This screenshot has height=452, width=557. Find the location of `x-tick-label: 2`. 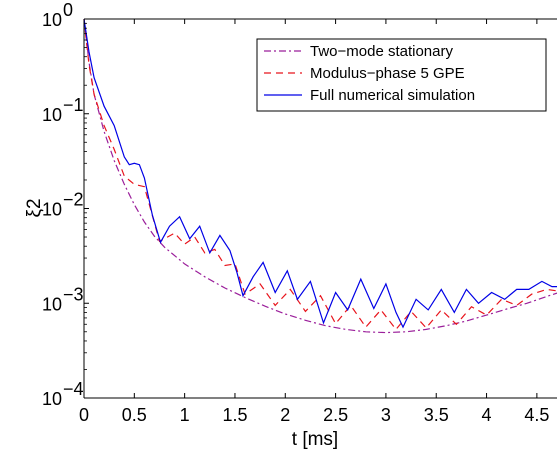

x-tick-label: 2 is located at coordinates (285, 415).